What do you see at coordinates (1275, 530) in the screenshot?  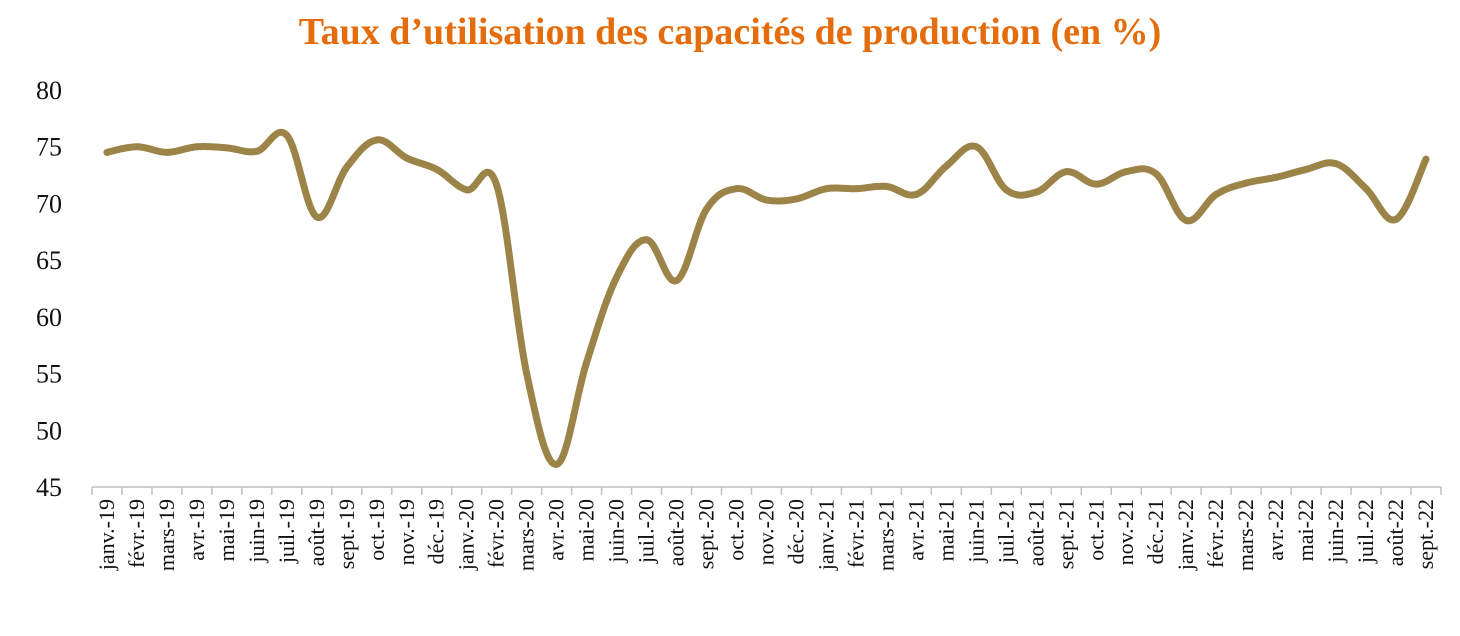 I see `x-tick-label: avr.-22` at bounding box center [1275, 530].